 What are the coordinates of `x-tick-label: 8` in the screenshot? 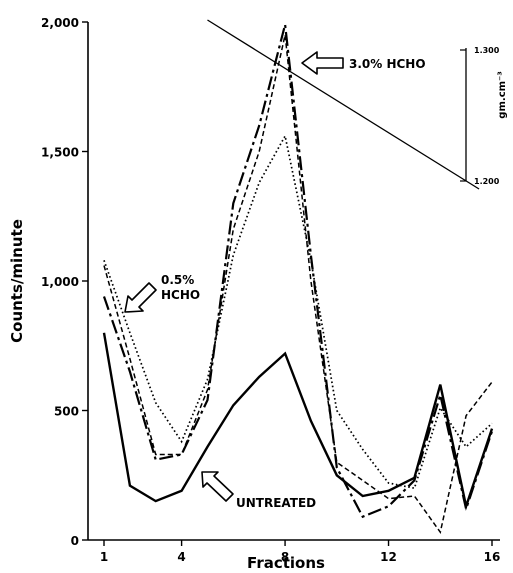 It's located at (285, 557).